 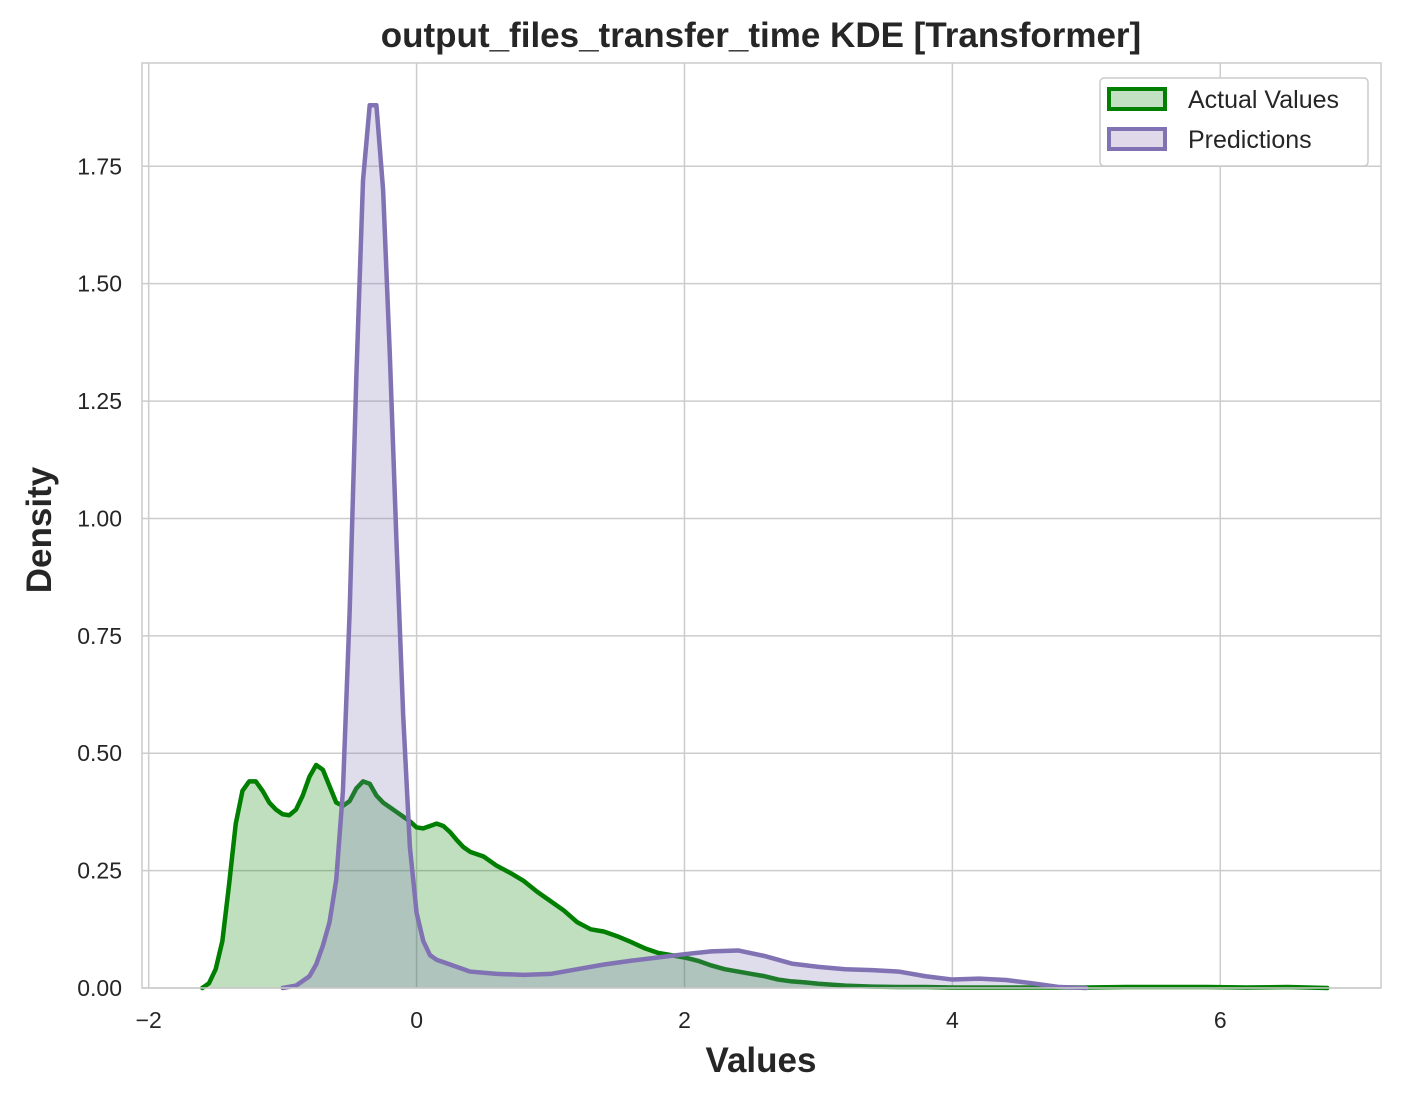 I want to click on legend-label-predictions: Predictions, so click(x=1250, y=140).